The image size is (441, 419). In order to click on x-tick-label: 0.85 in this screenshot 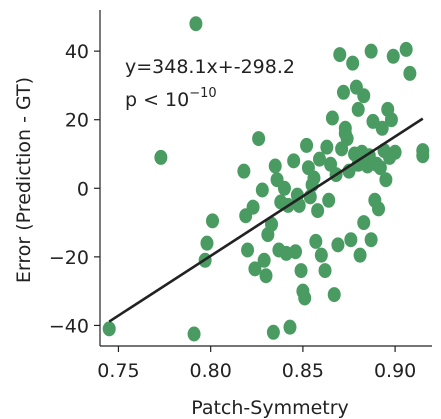, I will do `click(303, 371)`.